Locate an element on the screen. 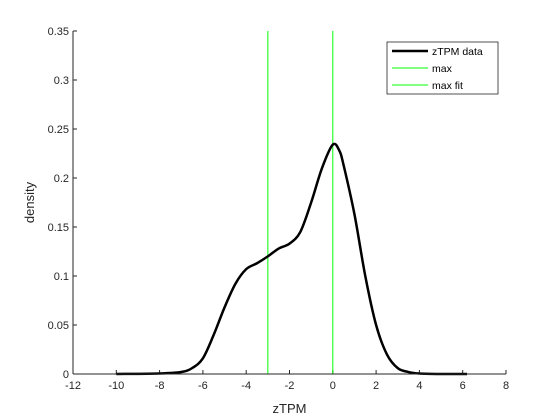 Image resolution: width=560 pixels, height=420 pixels. x-axis-label: zTPM is located at coordinates (290, 408).